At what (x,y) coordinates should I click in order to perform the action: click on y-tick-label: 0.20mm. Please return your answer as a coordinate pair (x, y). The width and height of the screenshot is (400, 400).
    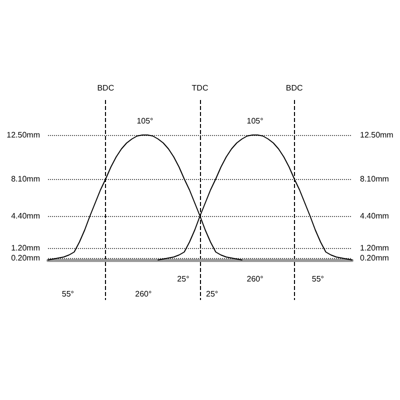
    Looking at the image, I should click on (25, 258).